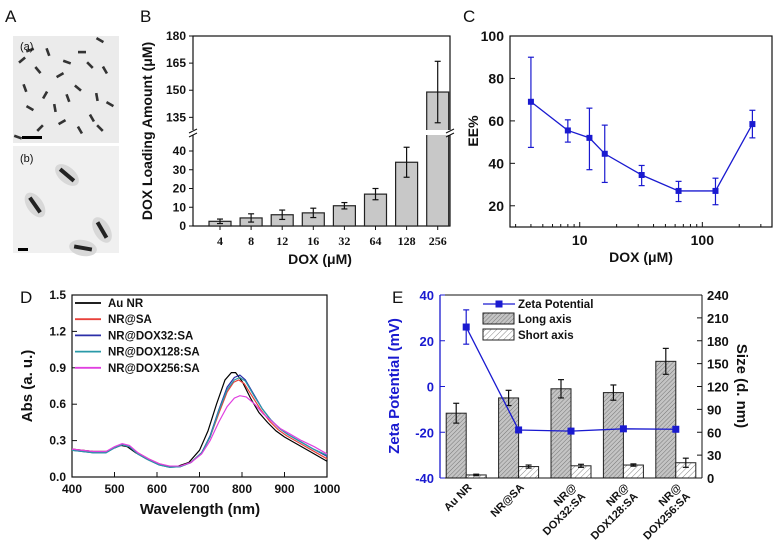 The width and height of the screenshot is (777, 544). Describe the element at coordinates (546, 336) in the screenshot. I see `legend-label: Short axis` at that location.